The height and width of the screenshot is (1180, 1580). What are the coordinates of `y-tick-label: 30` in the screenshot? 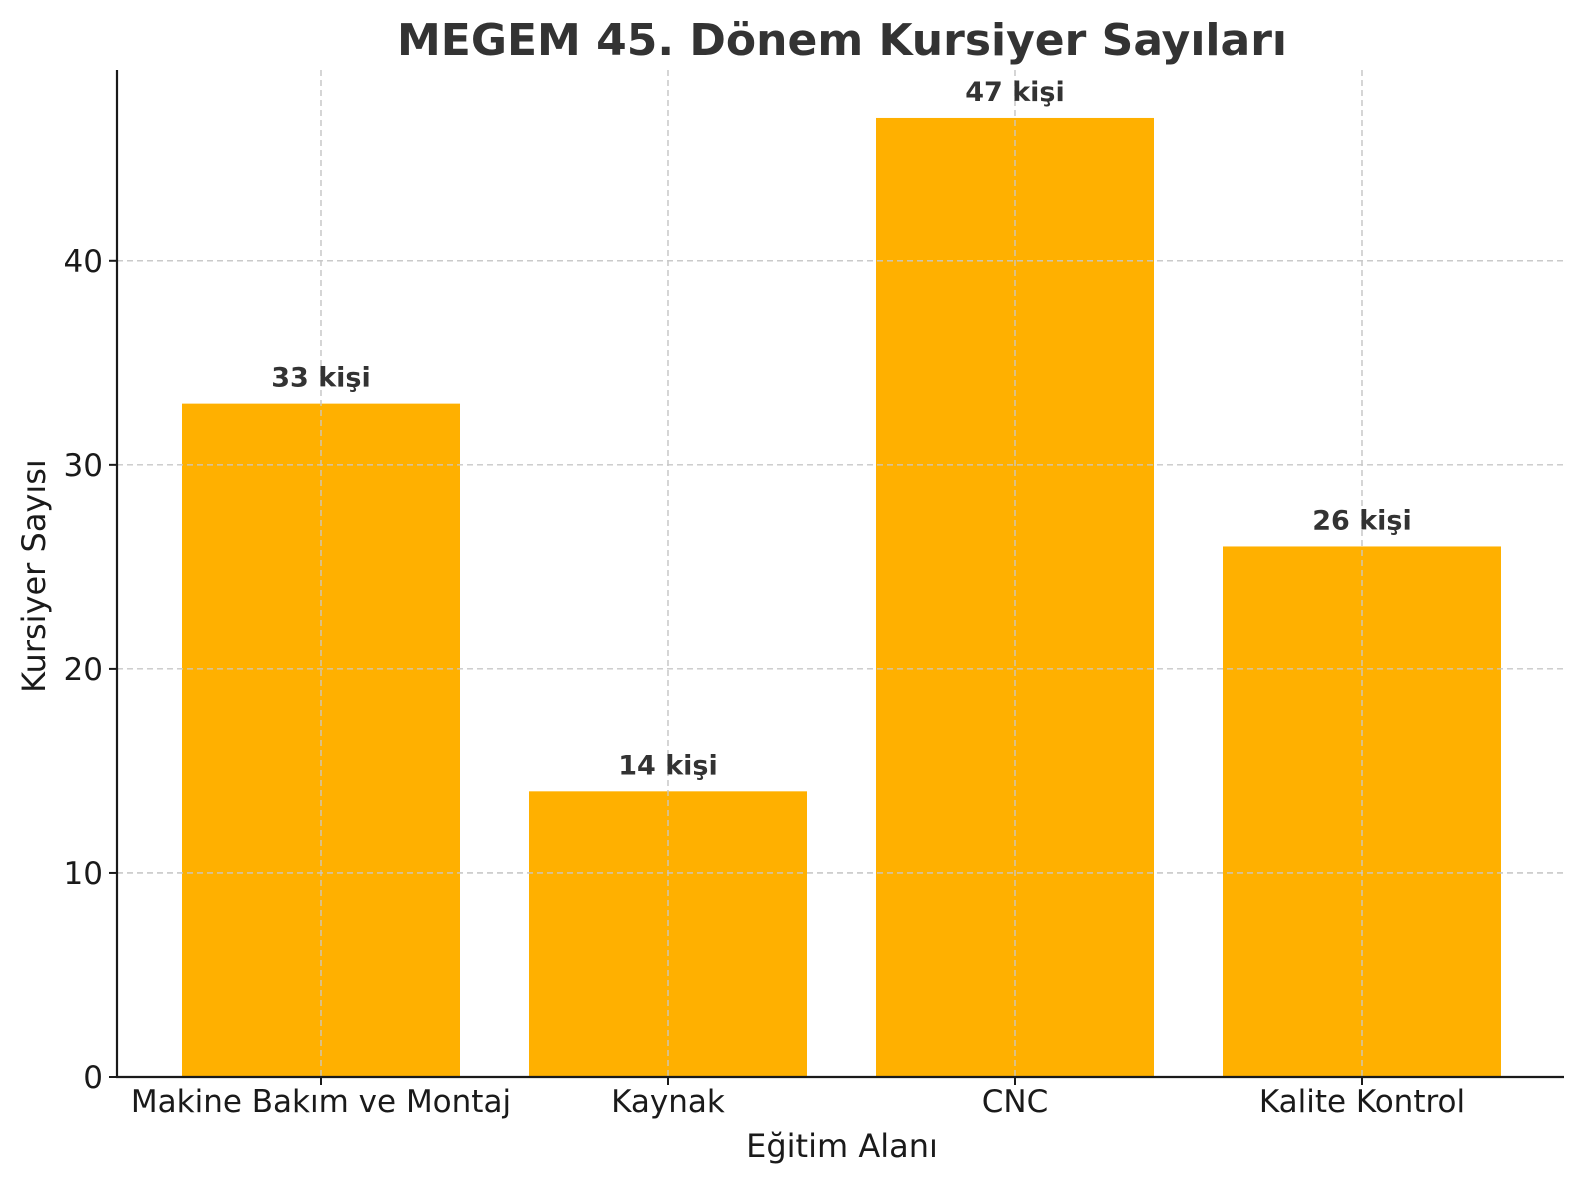 It's located at (83, 466).